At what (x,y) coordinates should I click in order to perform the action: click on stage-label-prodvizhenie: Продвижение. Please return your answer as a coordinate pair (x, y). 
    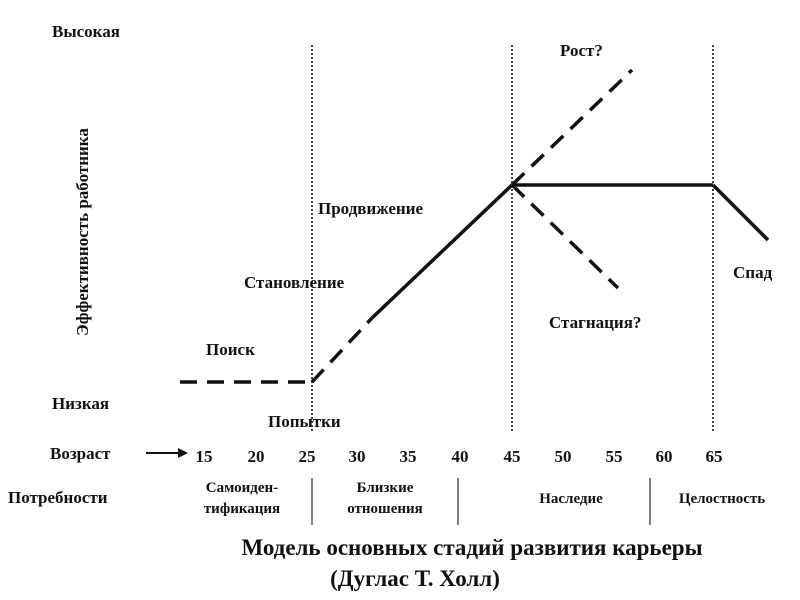
    Looking at the image, I should click on (371, 208).